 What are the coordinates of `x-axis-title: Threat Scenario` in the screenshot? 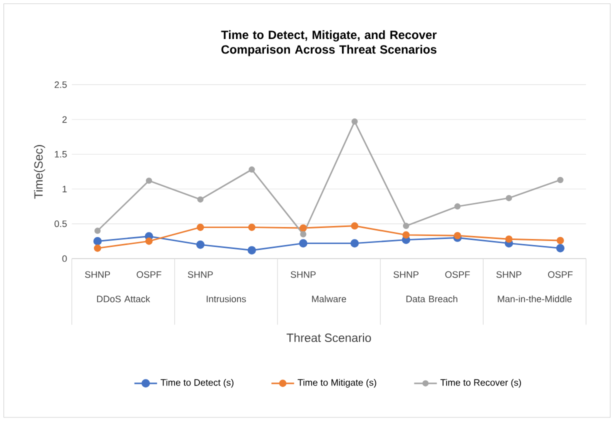 It's located at (328, 337).